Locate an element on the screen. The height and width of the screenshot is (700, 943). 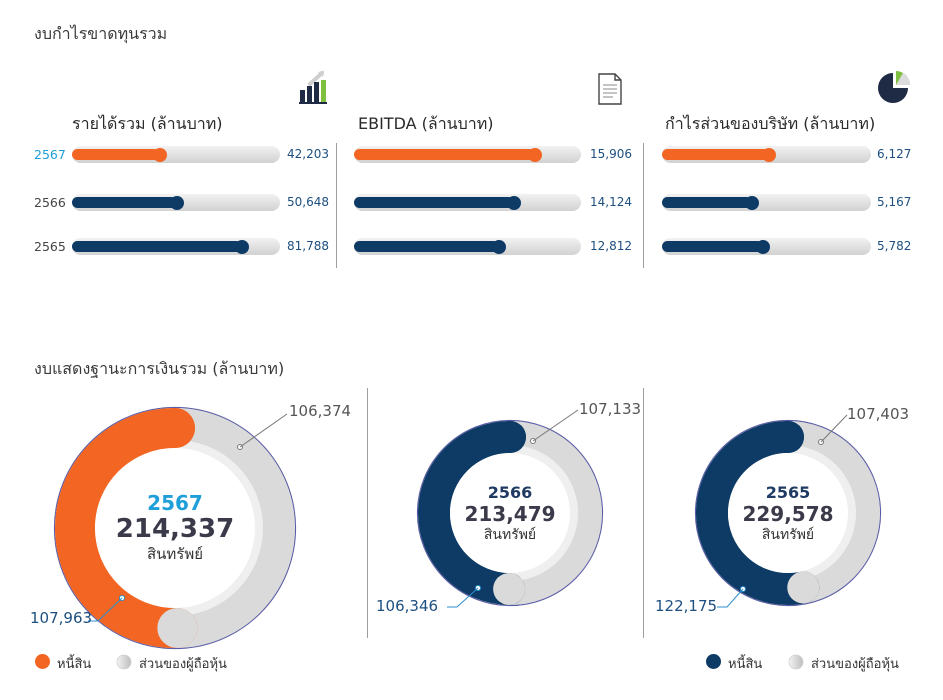
net-profit-value-label-2565: 5,782 is located at coordinates (894, 246).